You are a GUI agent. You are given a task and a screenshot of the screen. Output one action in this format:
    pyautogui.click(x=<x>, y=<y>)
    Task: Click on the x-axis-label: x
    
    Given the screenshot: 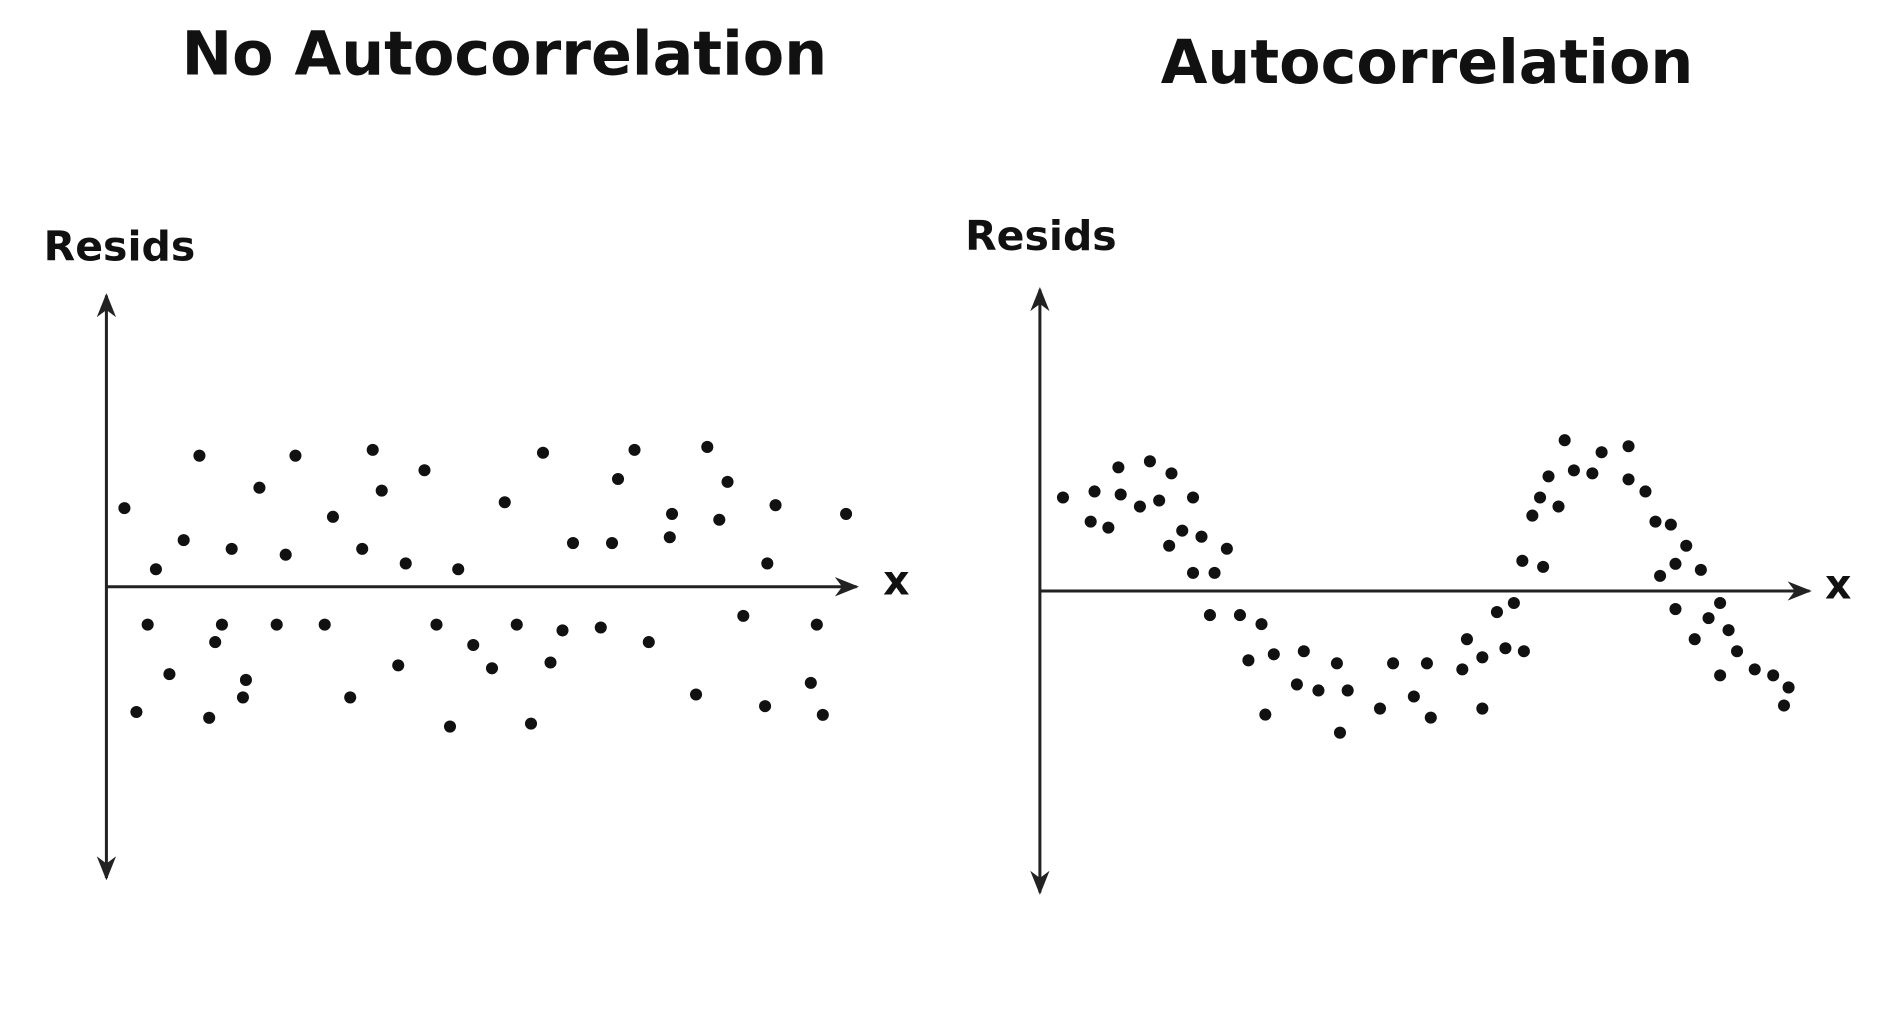 What is the action you would take?
    pyautogui.click(x=896, y=581)
    